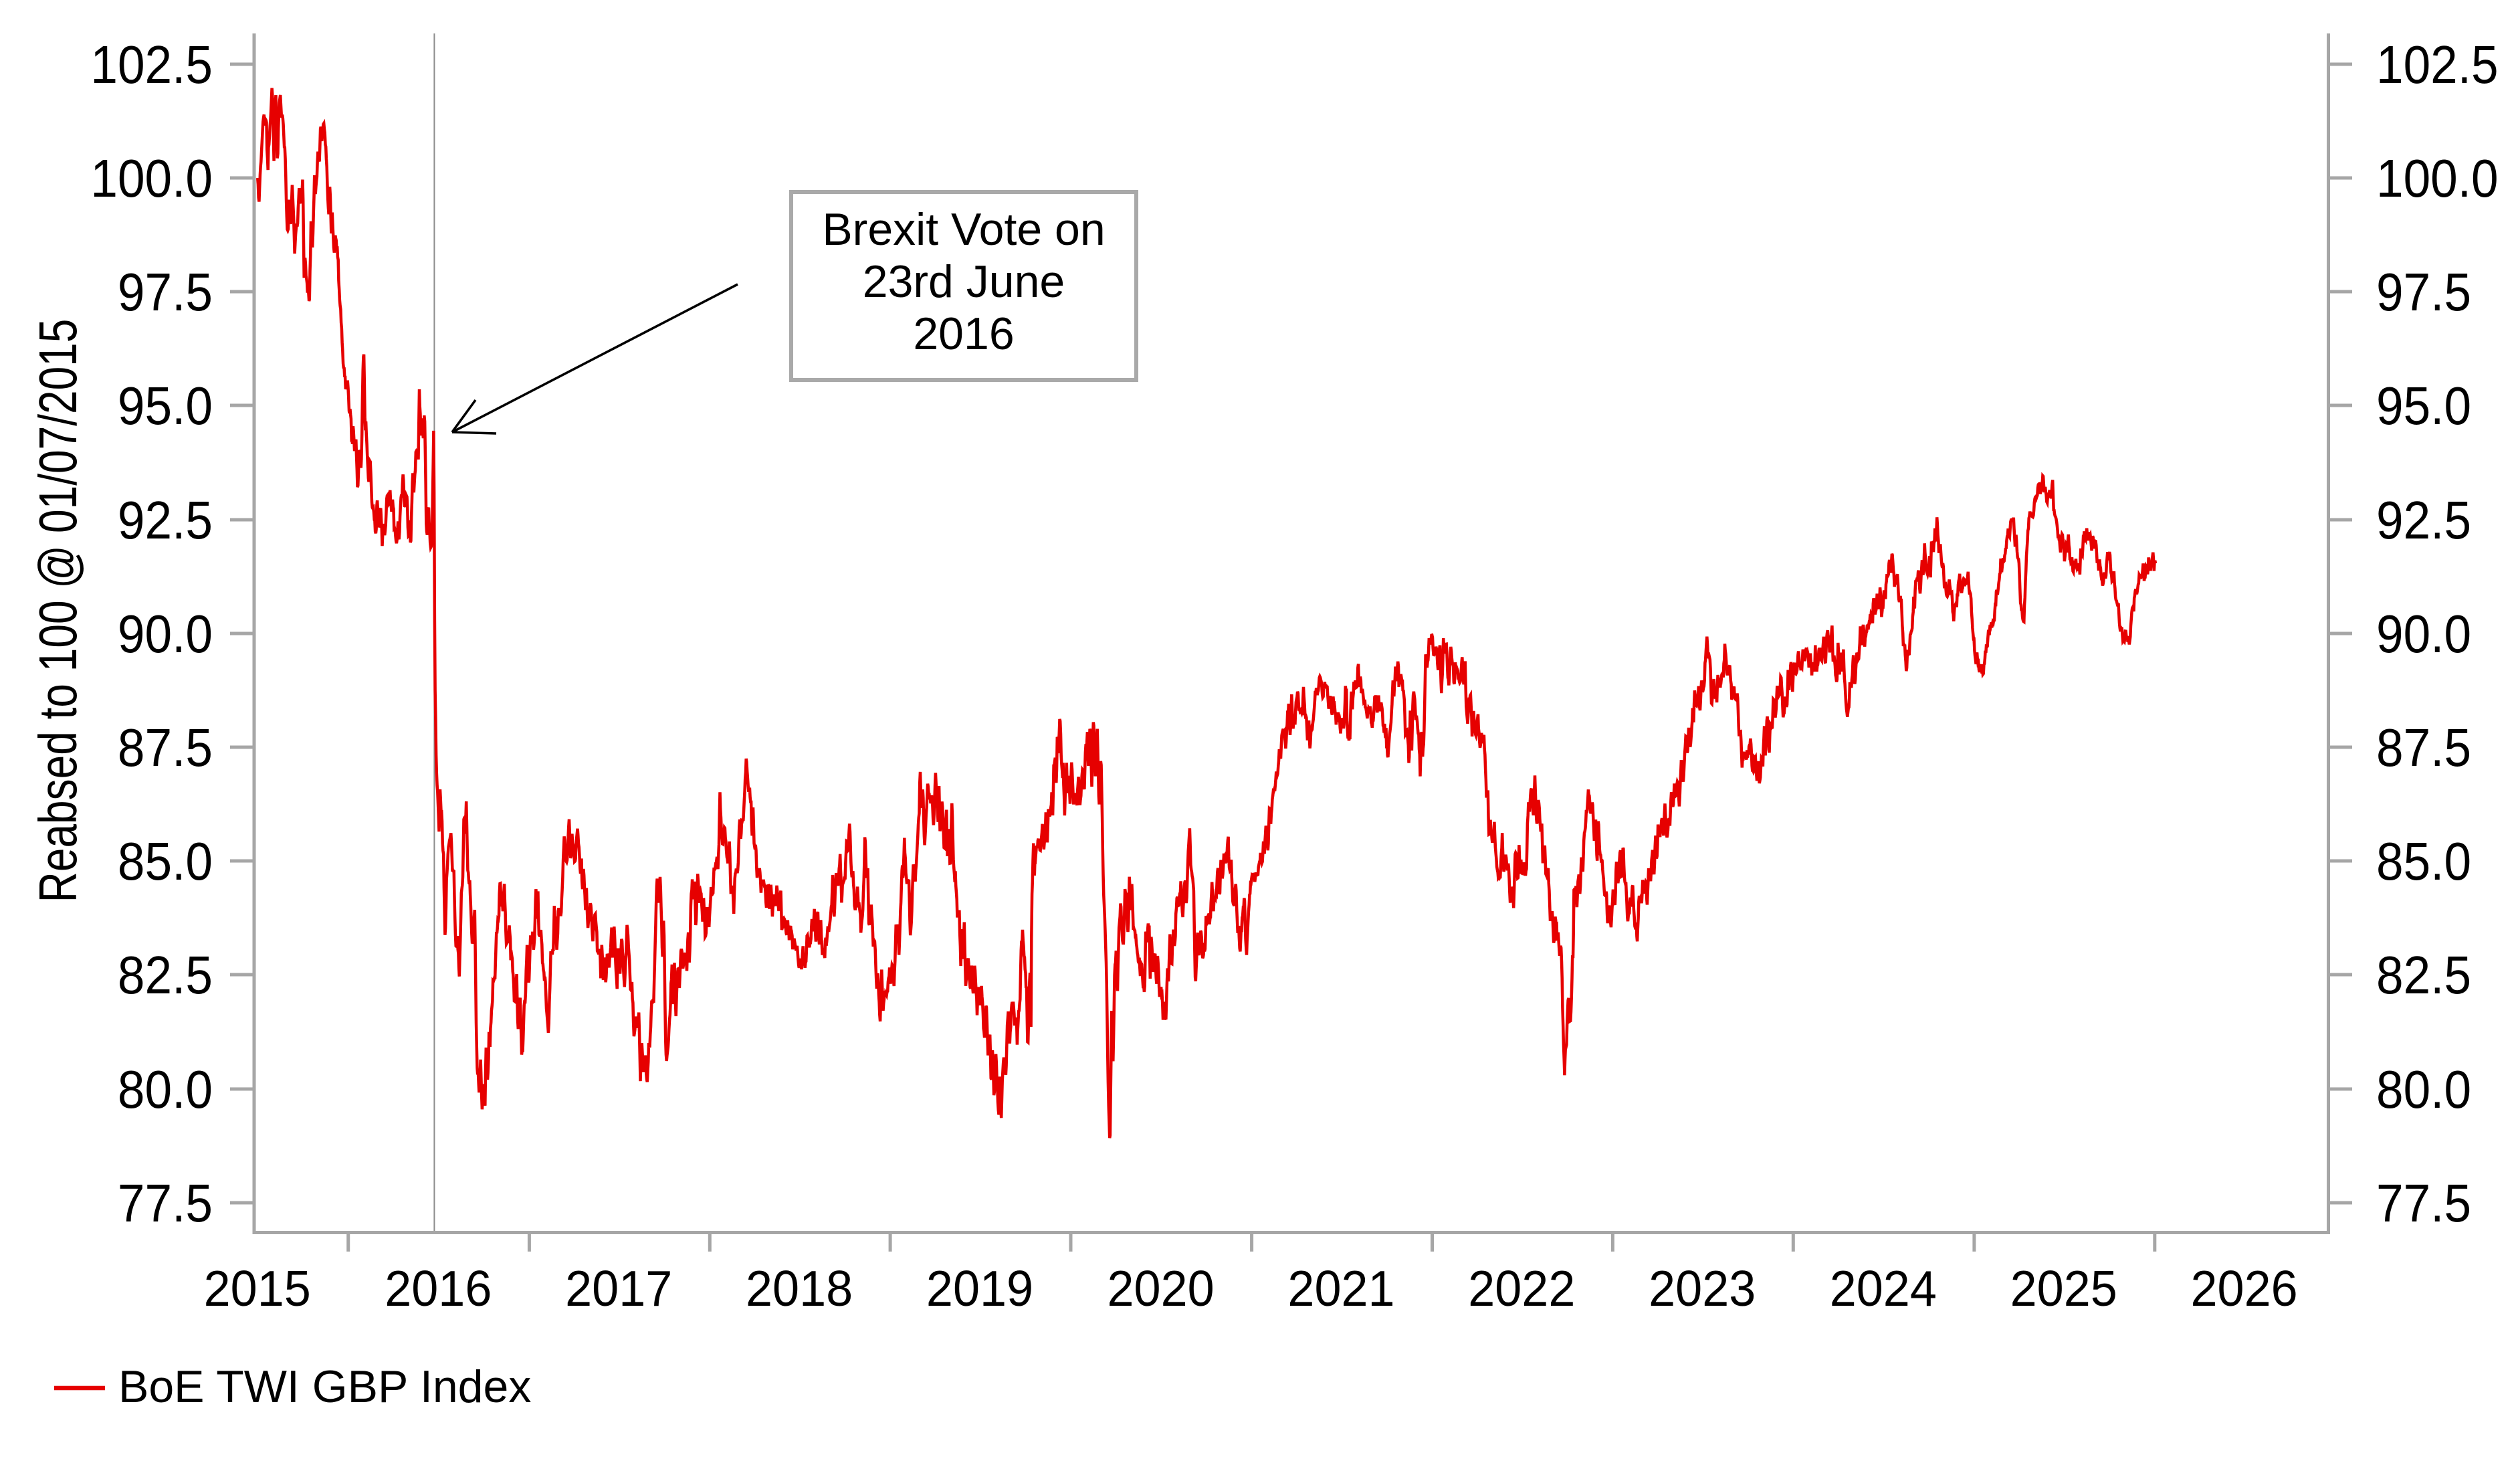  Describe the element at coordinates (963, 229) in the screenshot. I see `svg-text: Brexit Vote on` at that location.